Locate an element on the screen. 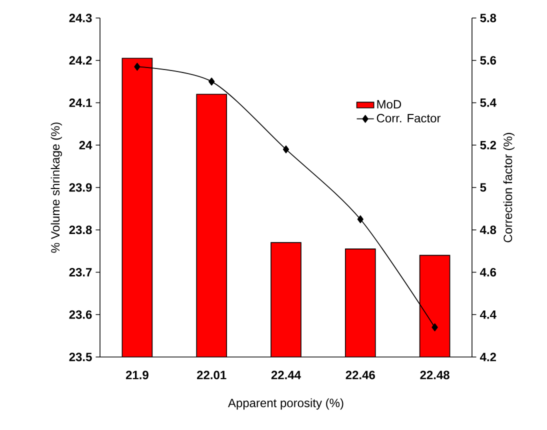 The image size is (547, 430). x-tick-label: 22.44 is located at coordinates (286, 375).